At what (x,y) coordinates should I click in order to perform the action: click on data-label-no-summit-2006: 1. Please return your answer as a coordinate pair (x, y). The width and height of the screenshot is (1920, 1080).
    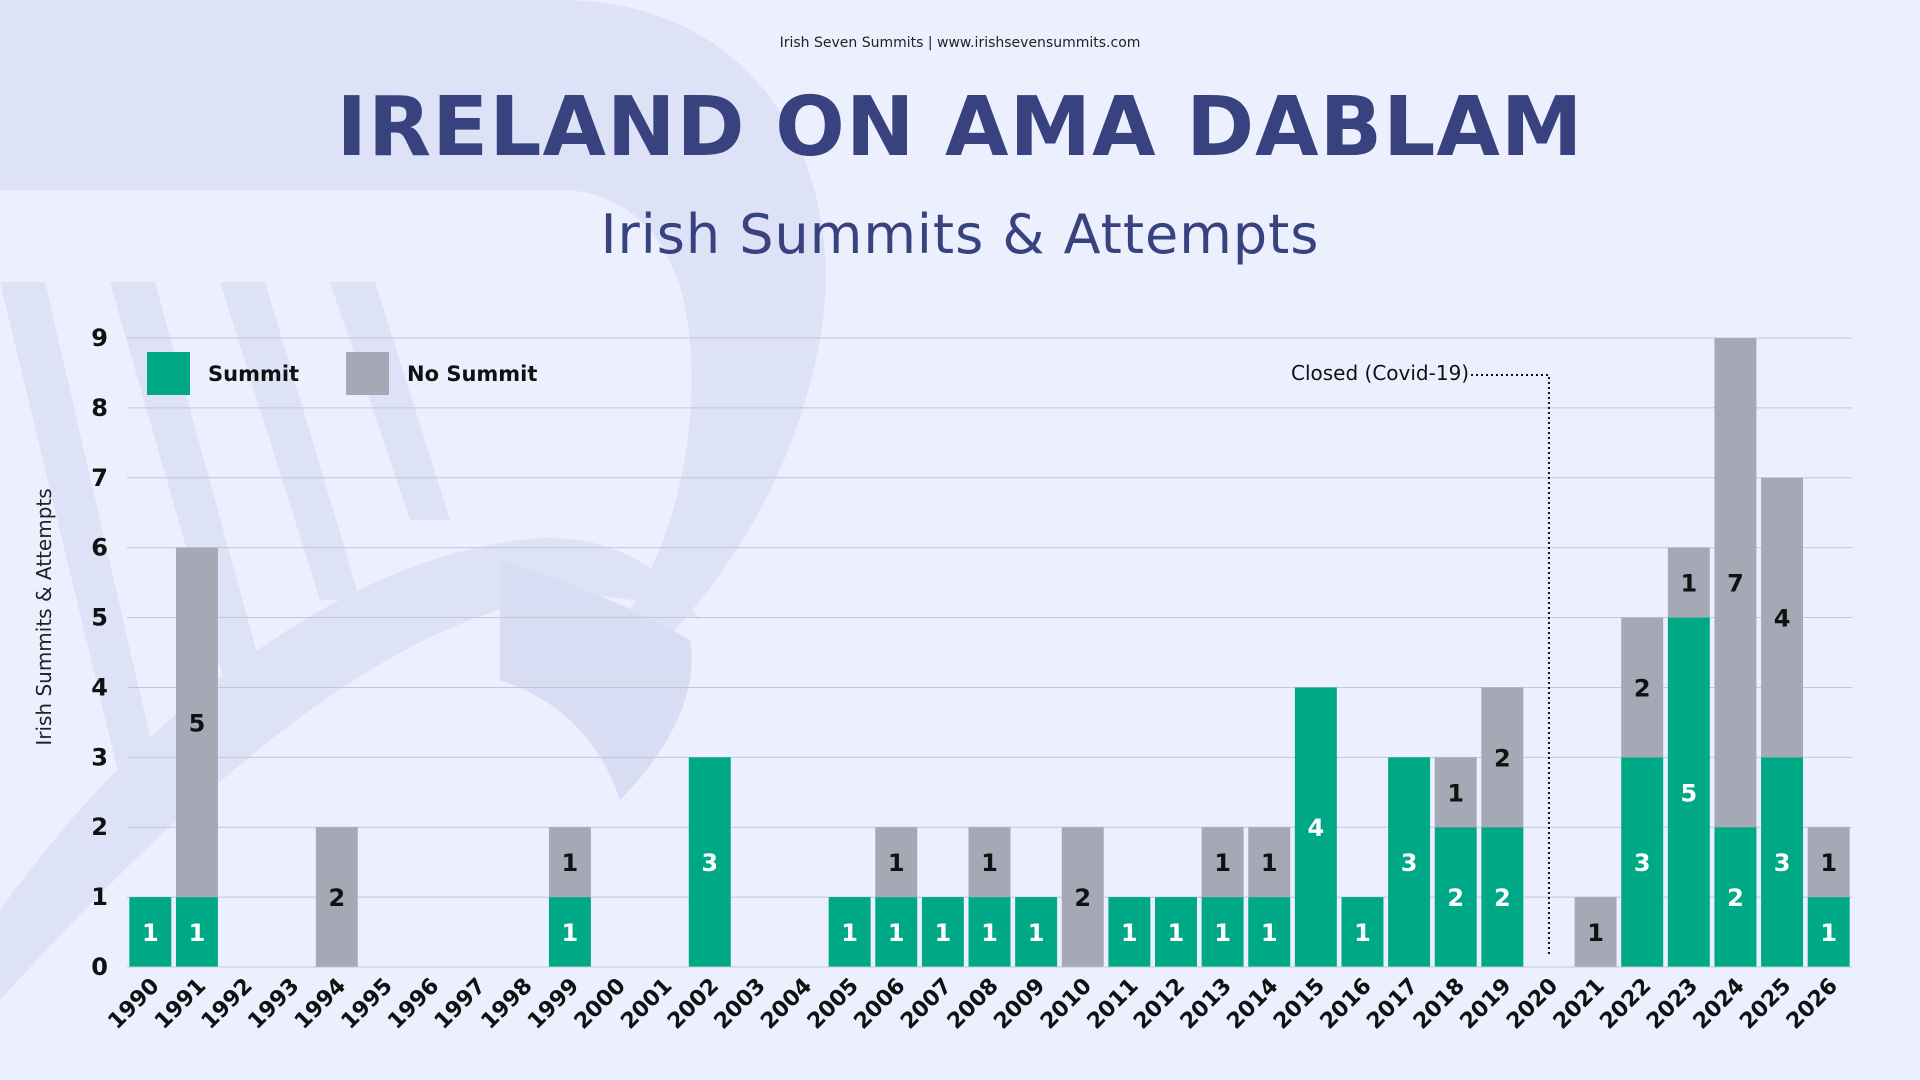
    Looking at the image, I should click on (896, 863).